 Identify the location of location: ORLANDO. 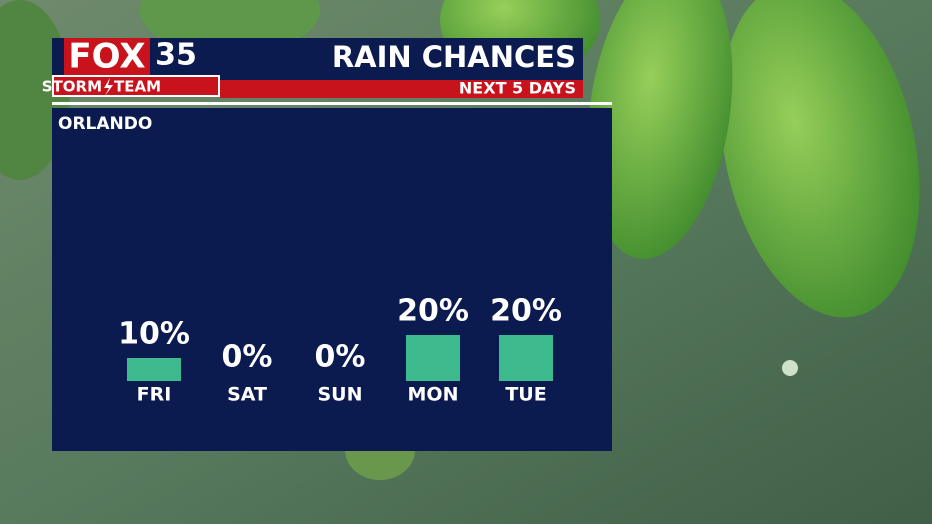
(105, 124).